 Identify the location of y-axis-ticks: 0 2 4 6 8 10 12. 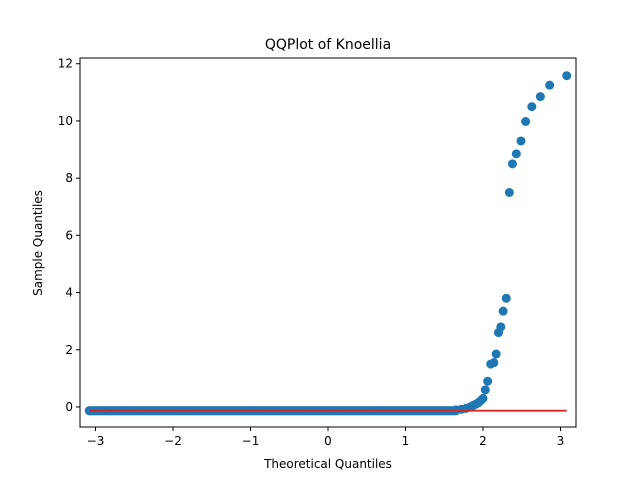
(69, 235).